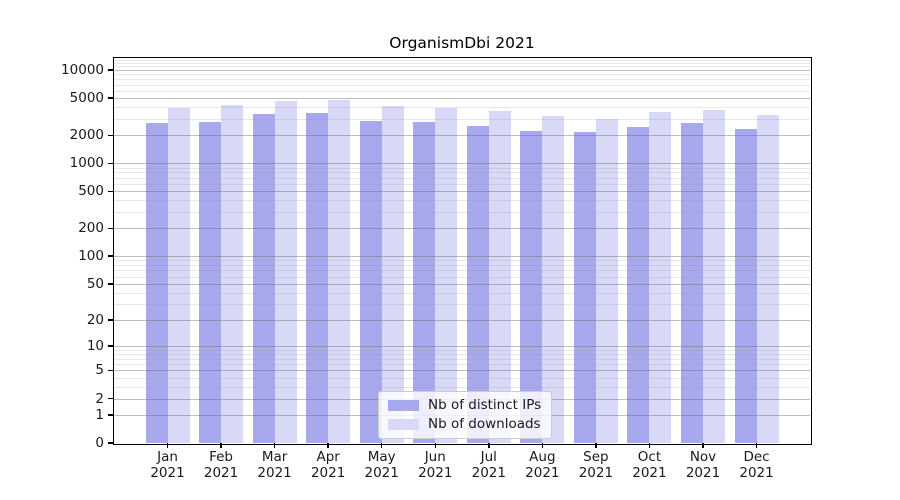 The height and width of the screenshot is (500, 900). Describe the element at coordinates (99, 414) in the screenshot. I see `y-tick-label-1: 1` at that location.